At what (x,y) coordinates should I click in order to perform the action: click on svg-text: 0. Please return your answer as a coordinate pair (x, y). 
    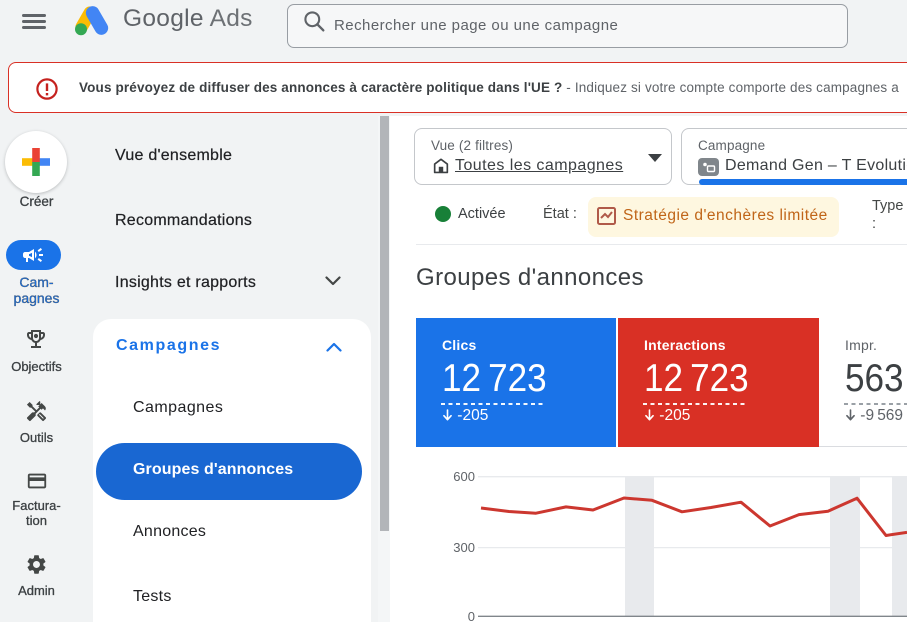
    Looking at the image, I should click on (471, 615).